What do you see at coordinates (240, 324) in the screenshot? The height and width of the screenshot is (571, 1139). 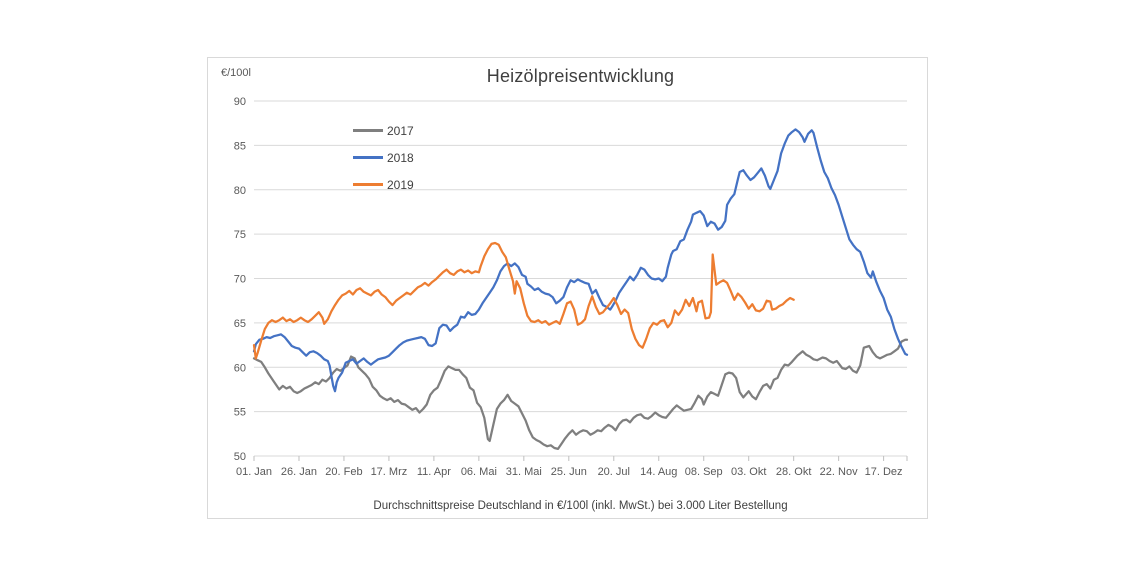 I see `y-tick-label: 65` at bounding box center [240, 324].